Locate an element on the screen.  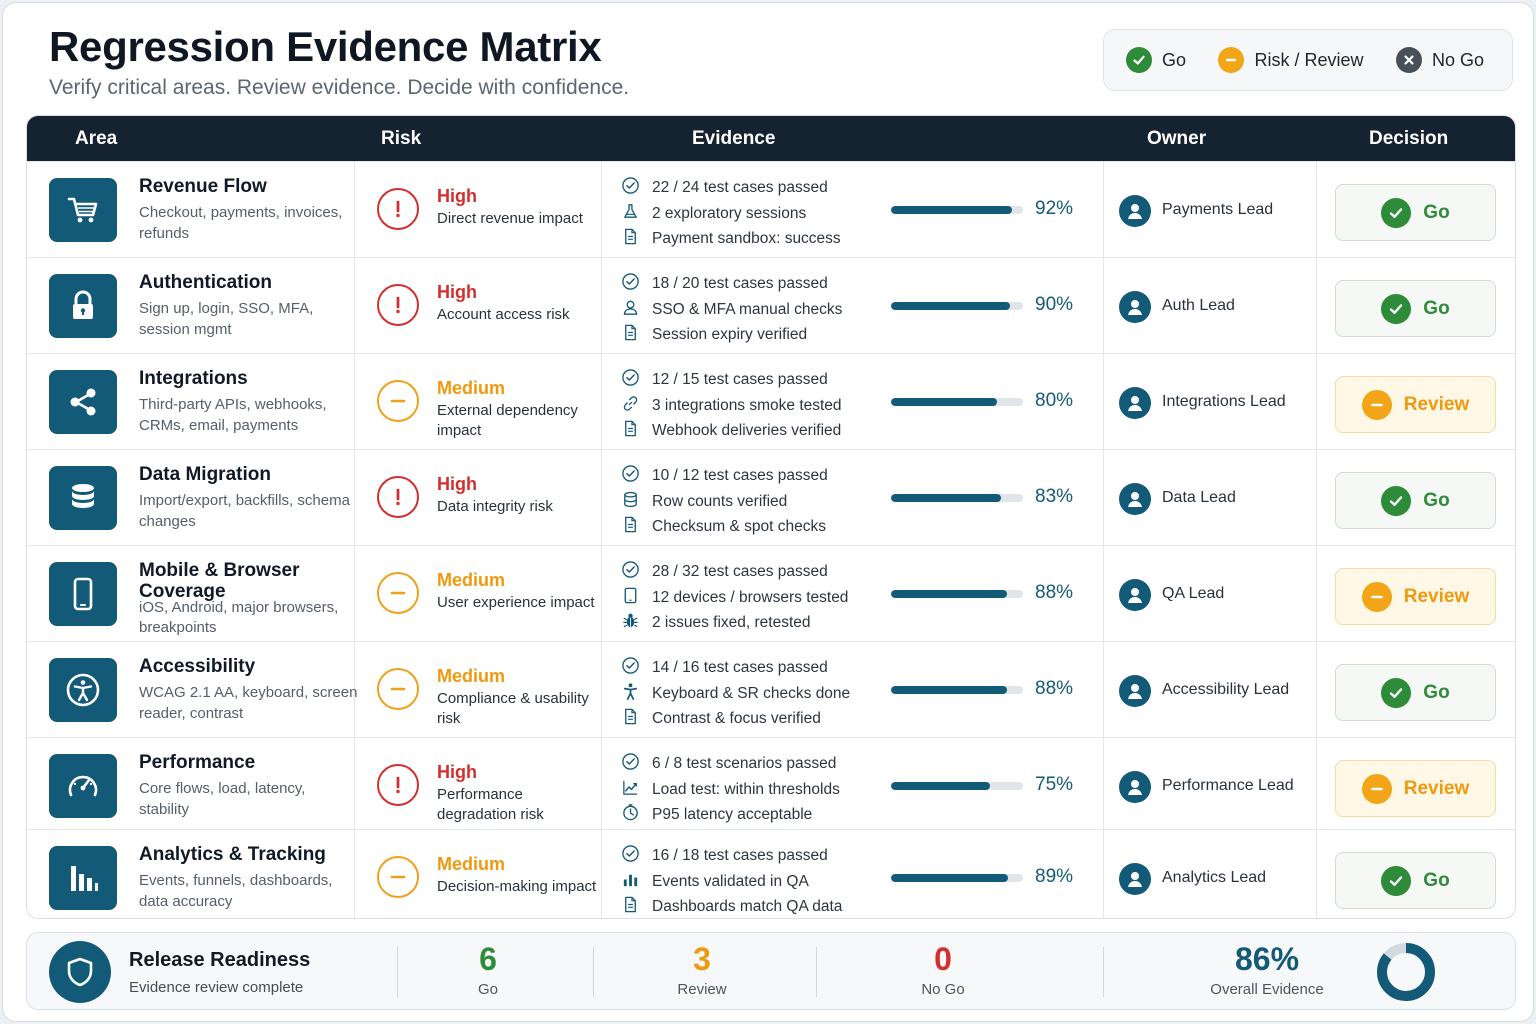
evidence-item: Events validated in QA is located at coordinates (715, 882).